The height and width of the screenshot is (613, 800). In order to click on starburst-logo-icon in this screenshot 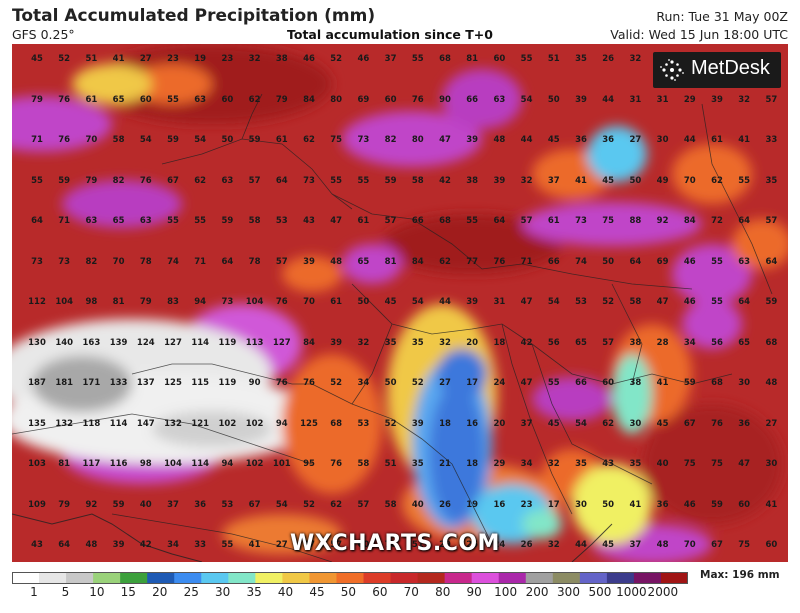, I will do `click(672, 70)`.